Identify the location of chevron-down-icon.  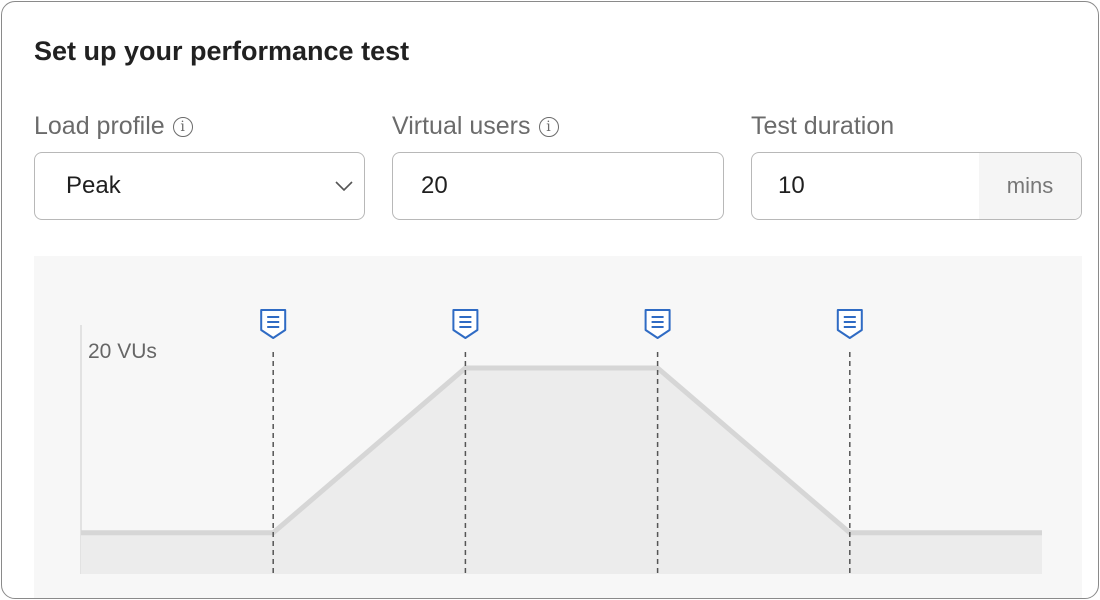
(344, 186).